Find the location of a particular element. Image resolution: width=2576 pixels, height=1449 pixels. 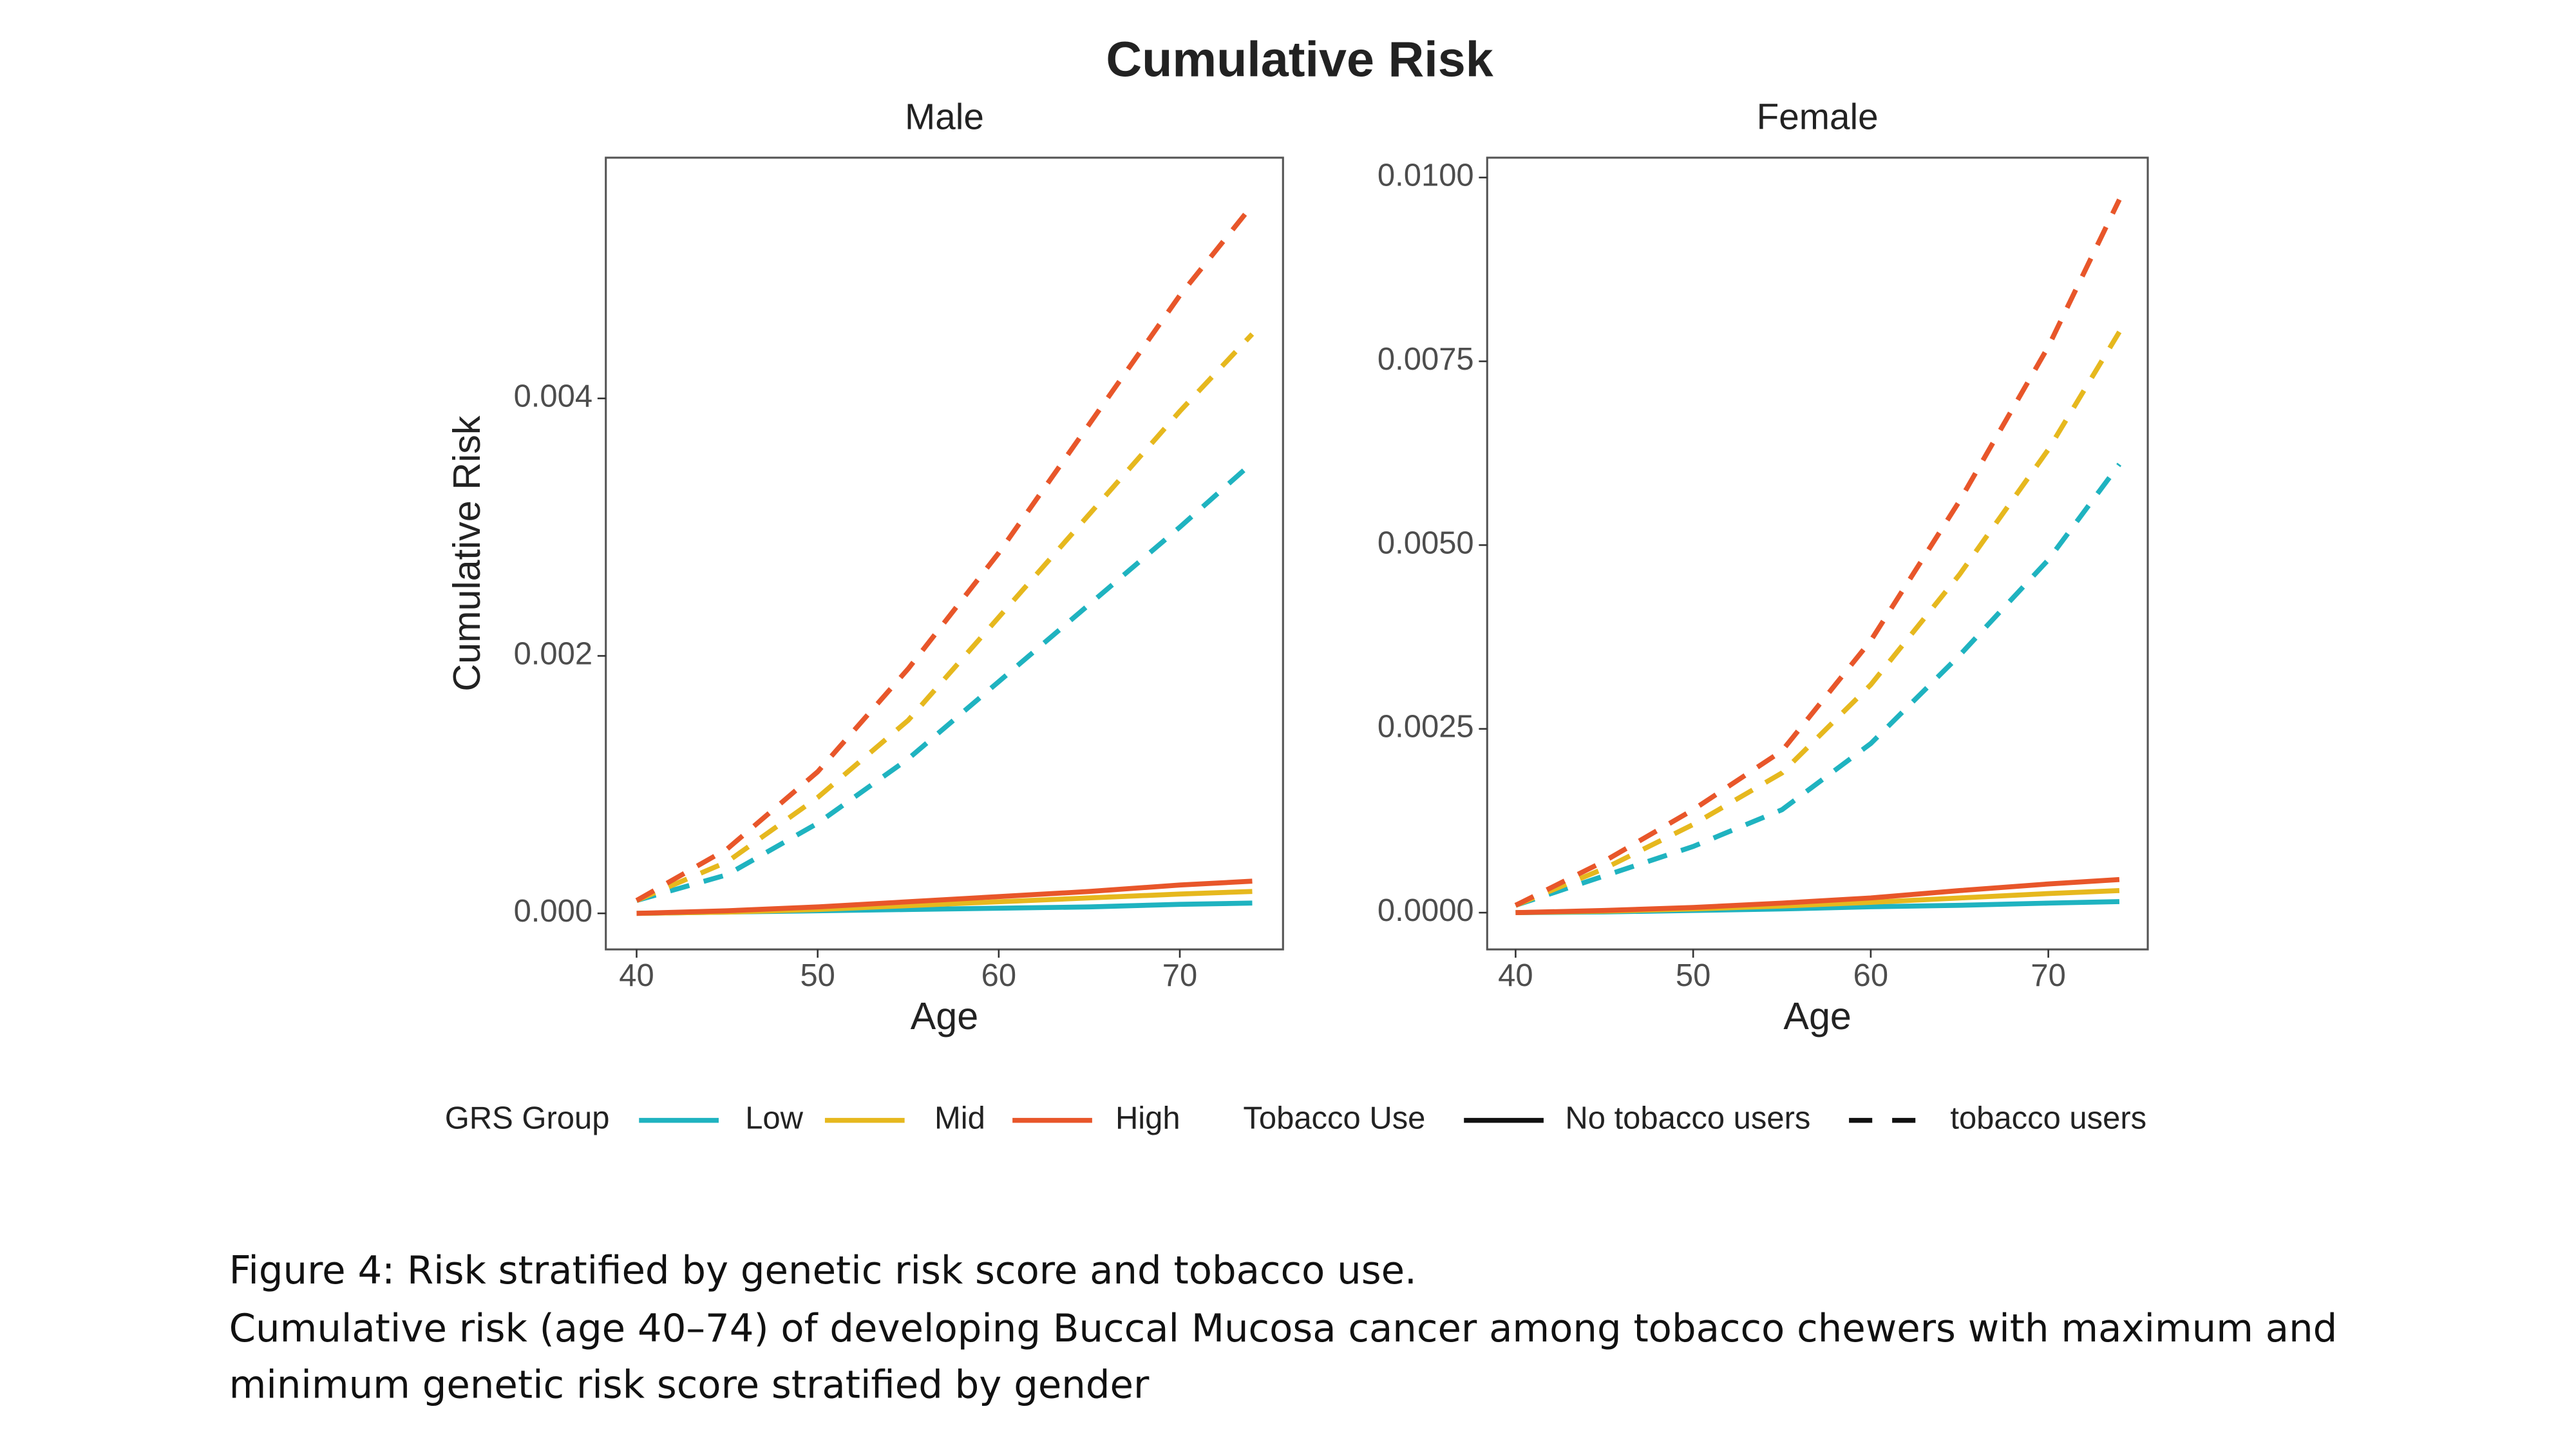

legend-label: tobacco users is located at coordinates (2048, 1118).